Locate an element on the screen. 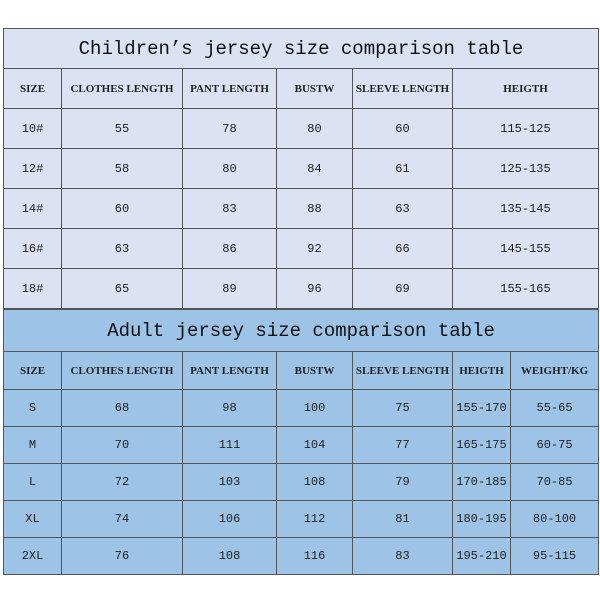  table-row: 18# 65 89 96 69 155-165 is located at coordinates (301, 288).